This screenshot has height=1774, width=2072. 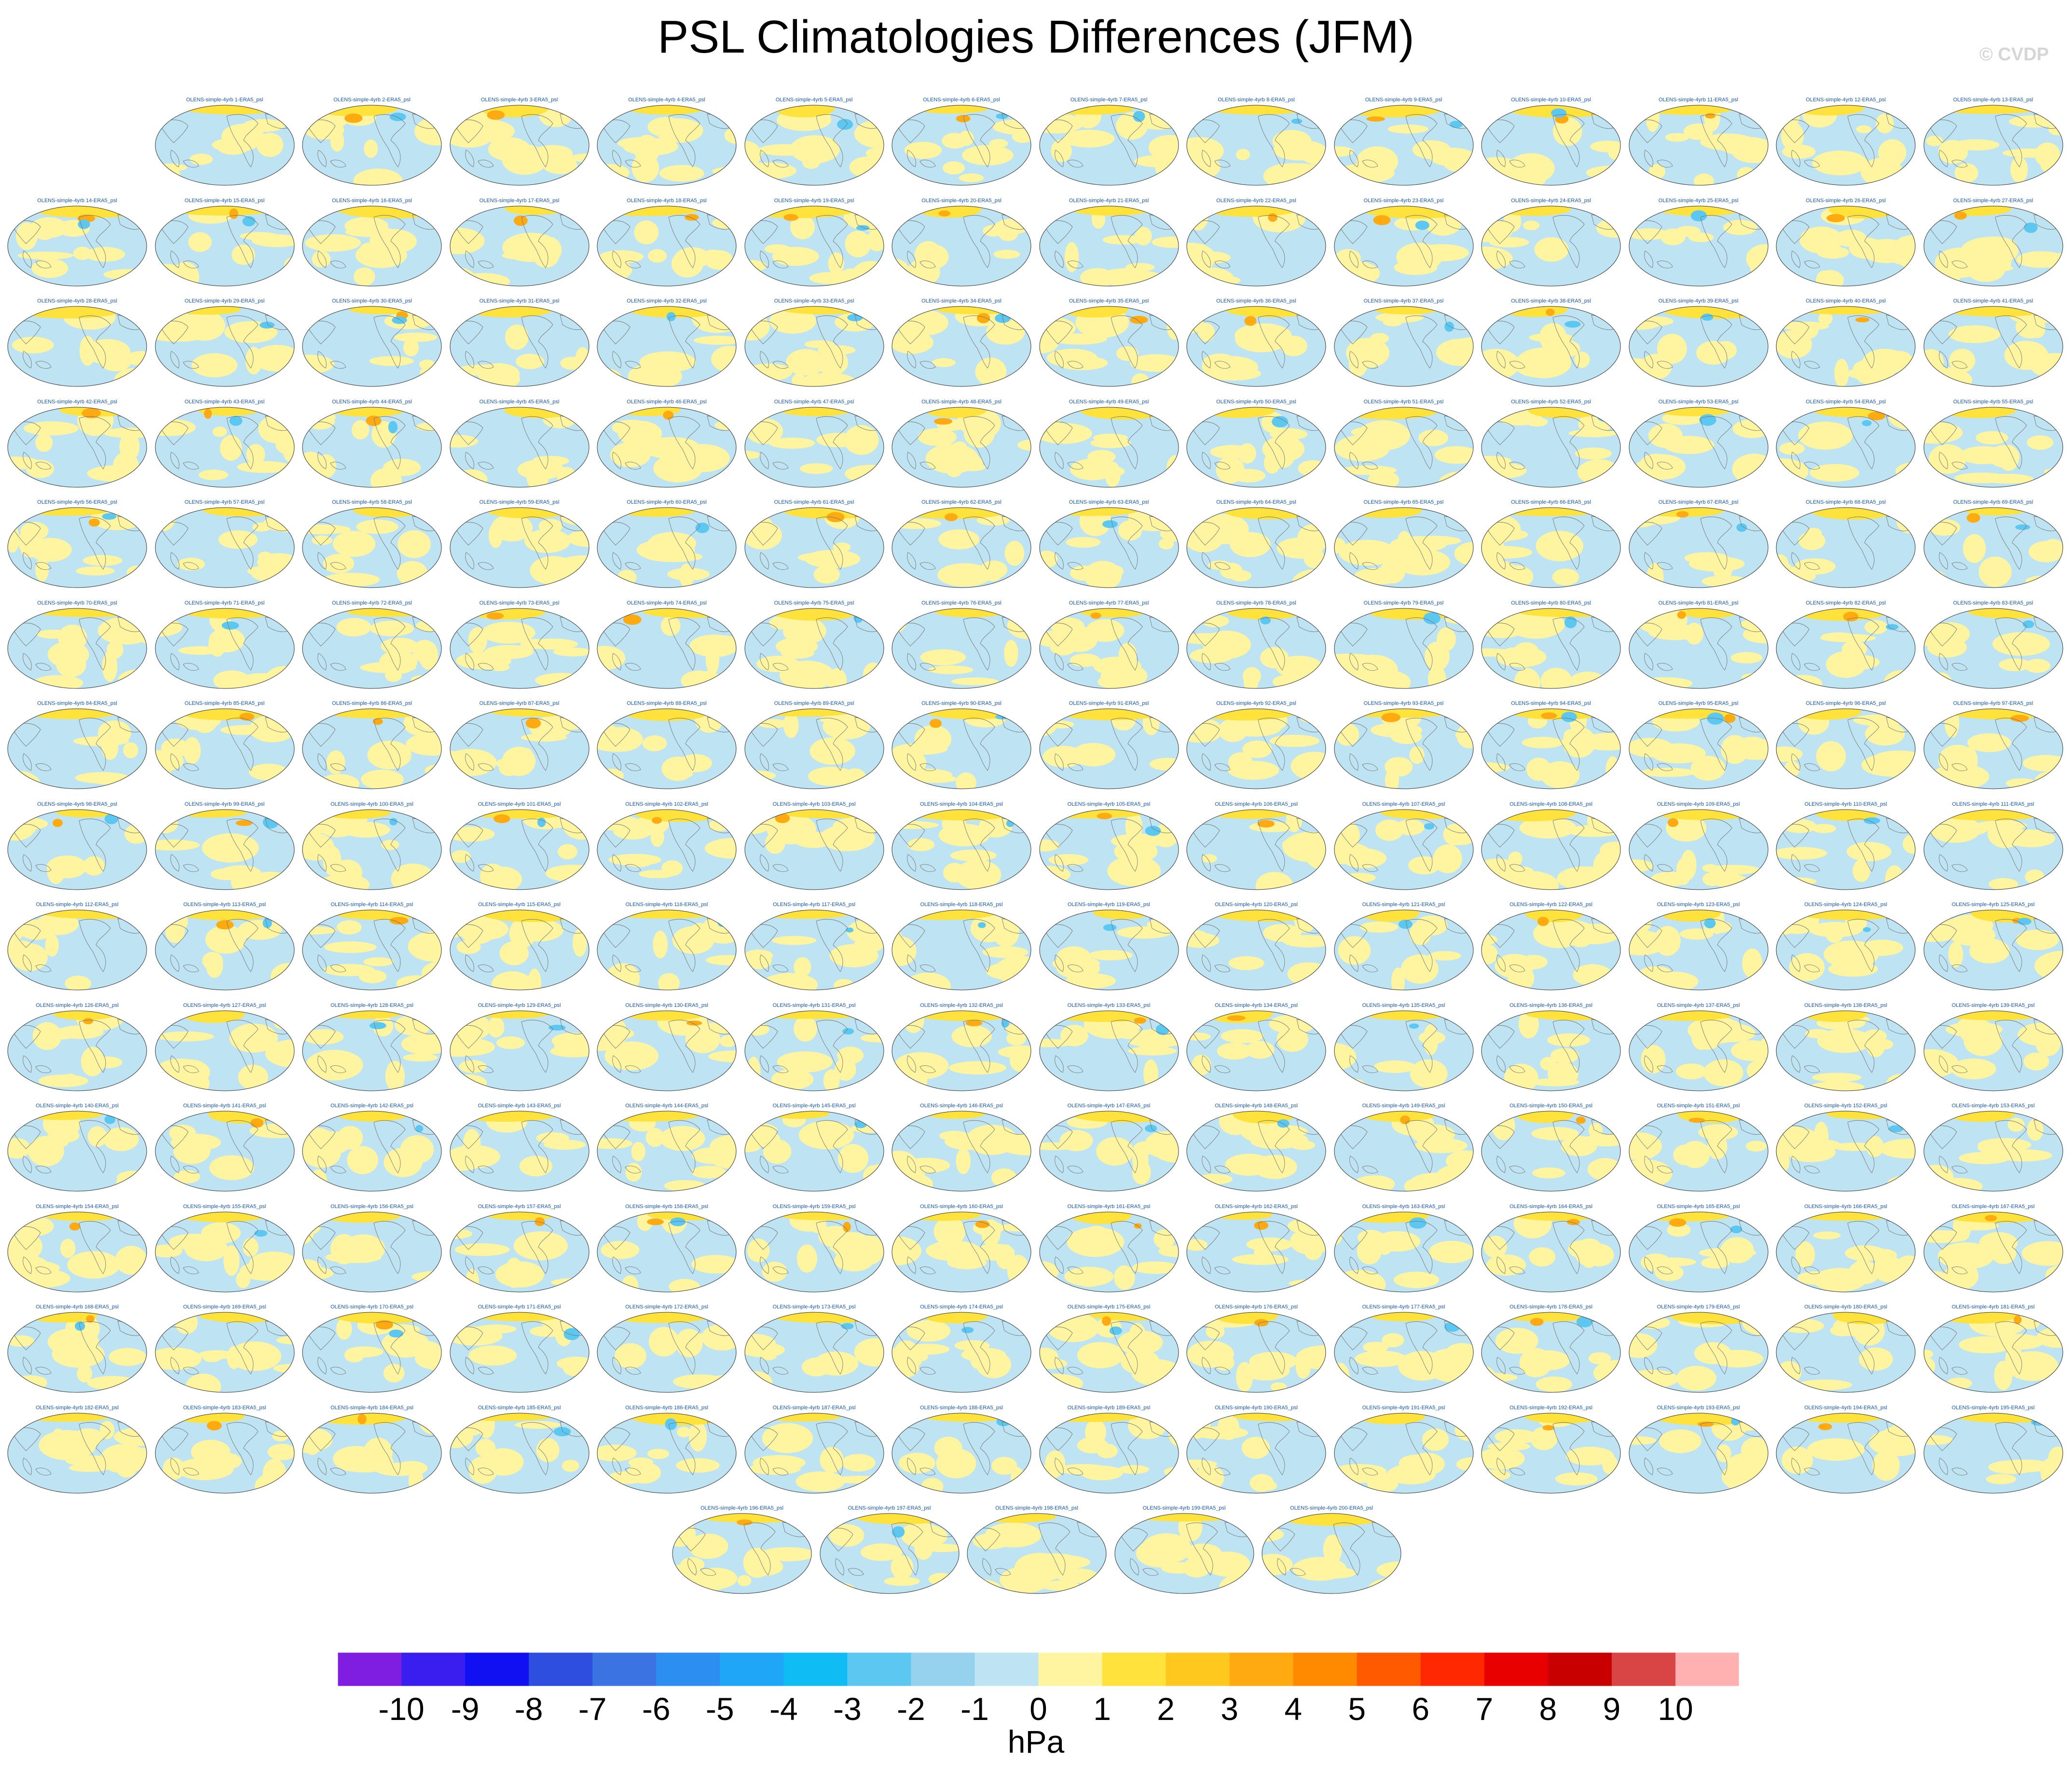 What do you see at coordinates (1109, 144) in the screenshot?
I see `map-panel: OLENS-simple-4yrb 7-ERA5_psl` at bounding box center [1109, 144].